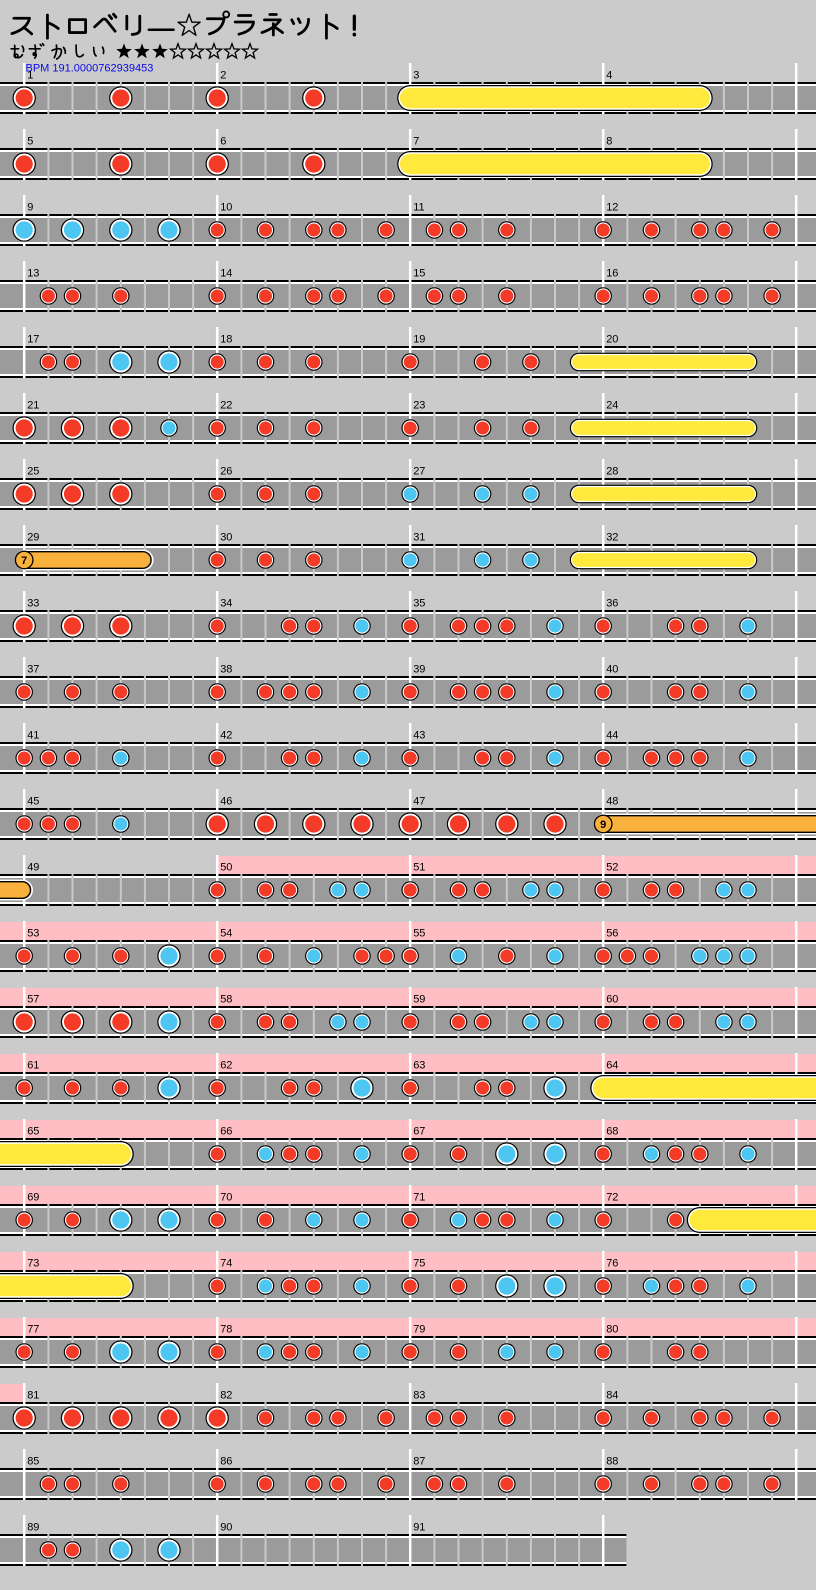 Image resolution: width=816 pixels, height=1590 pixels. I want to click on svg-text: 1, so click(30, 76).